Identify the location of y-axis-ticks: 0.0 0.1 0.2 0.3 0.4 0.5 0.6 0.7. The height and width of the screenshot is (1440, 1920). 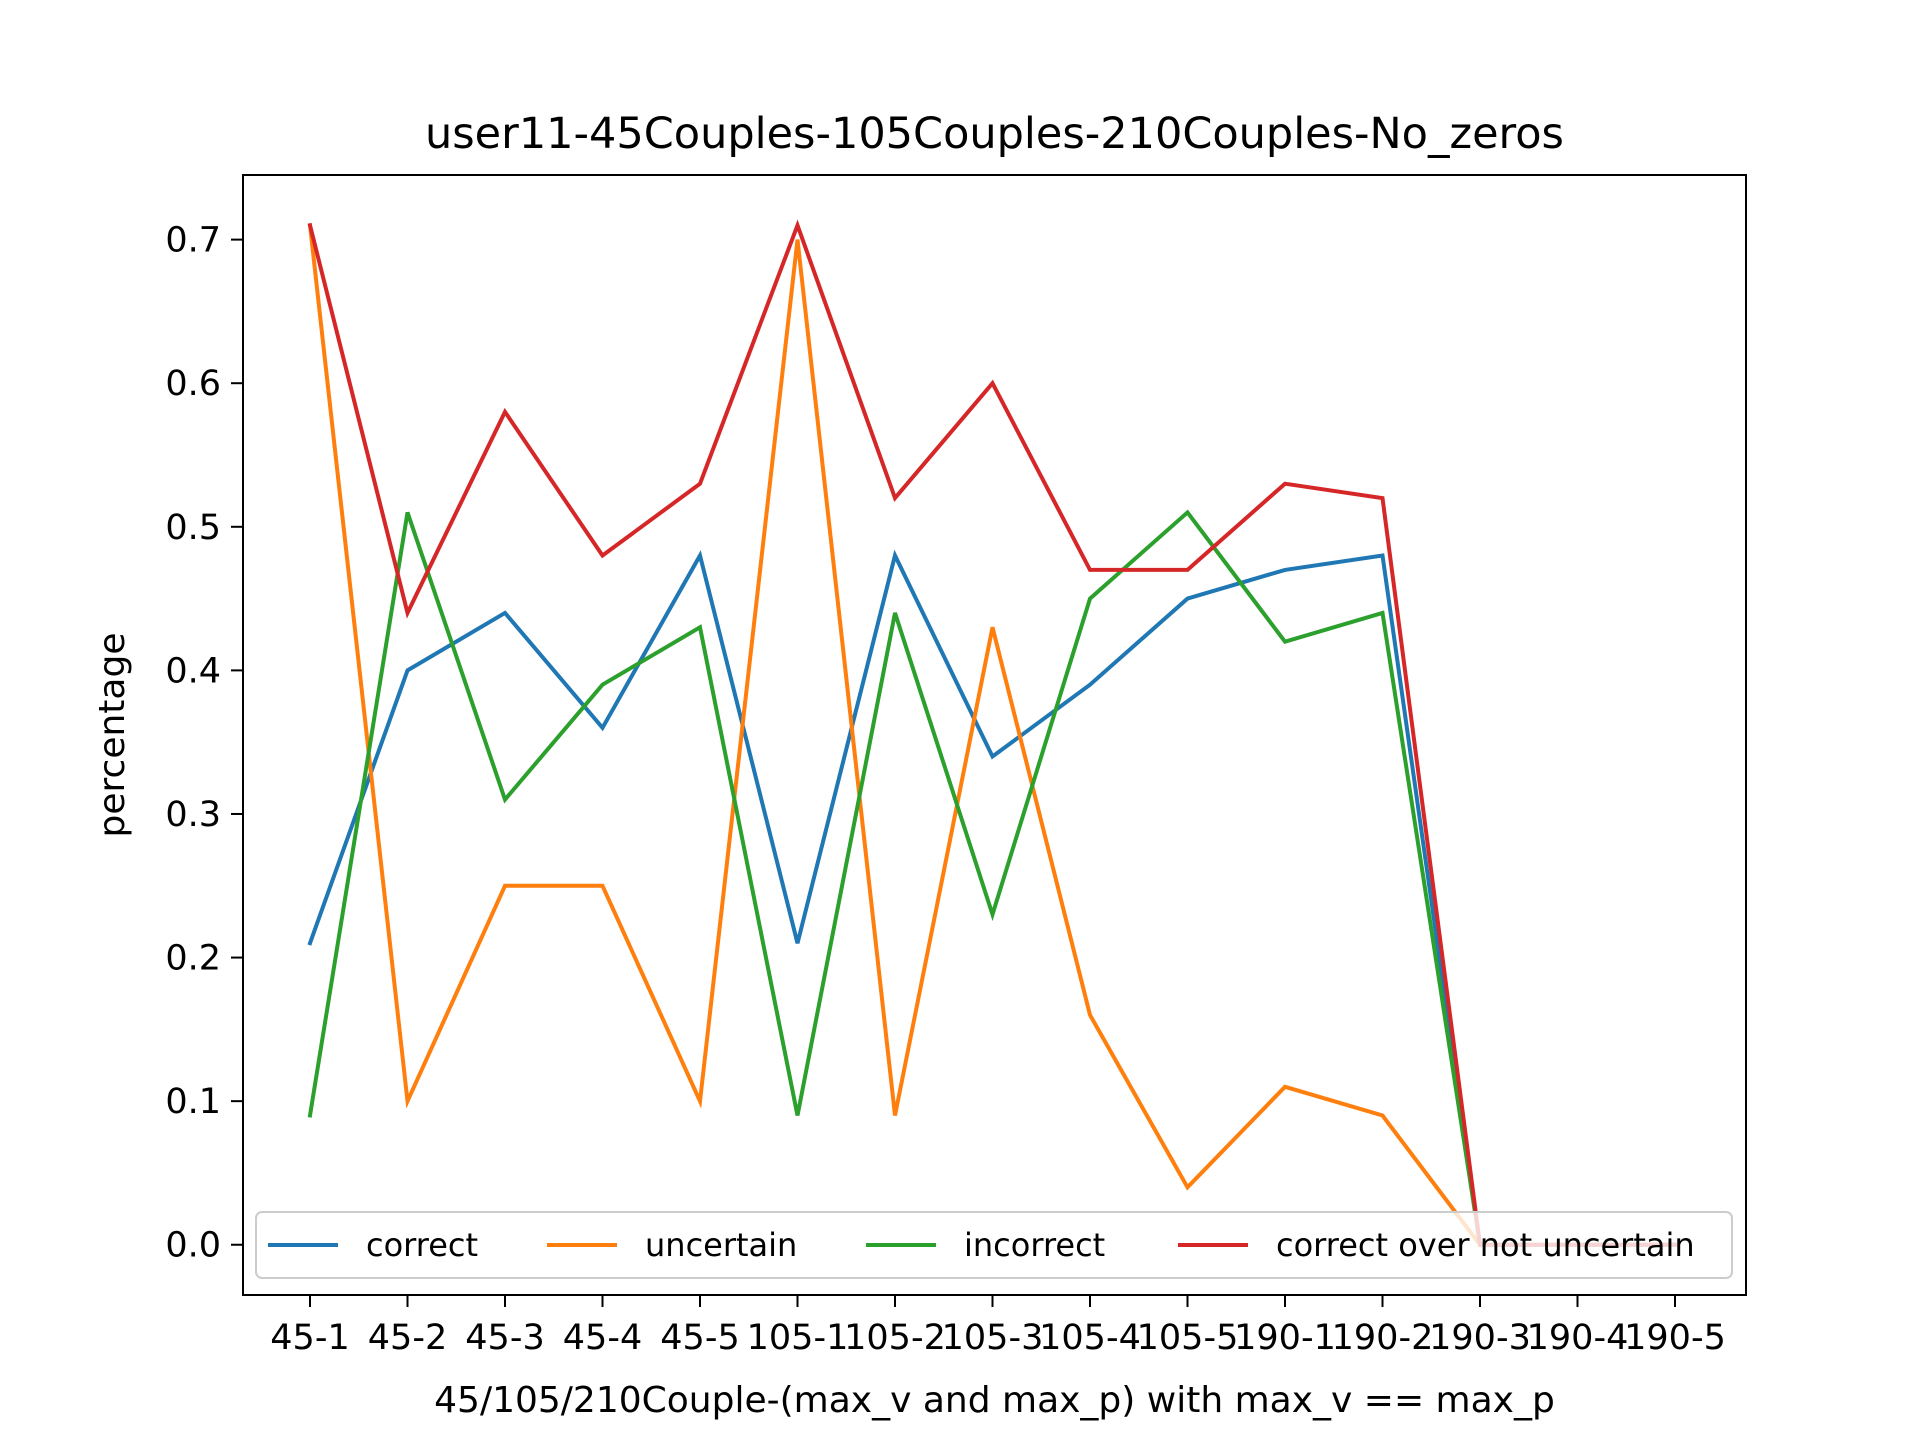
(204, 743).